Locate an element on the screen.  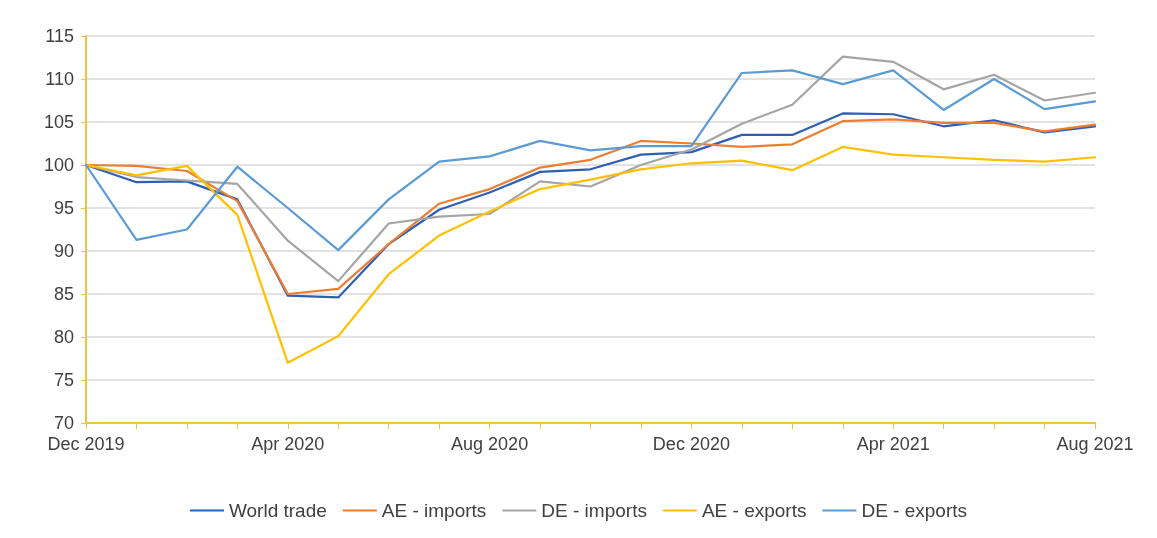
y-tick-label: 105 is located at coordinates (58, 122).